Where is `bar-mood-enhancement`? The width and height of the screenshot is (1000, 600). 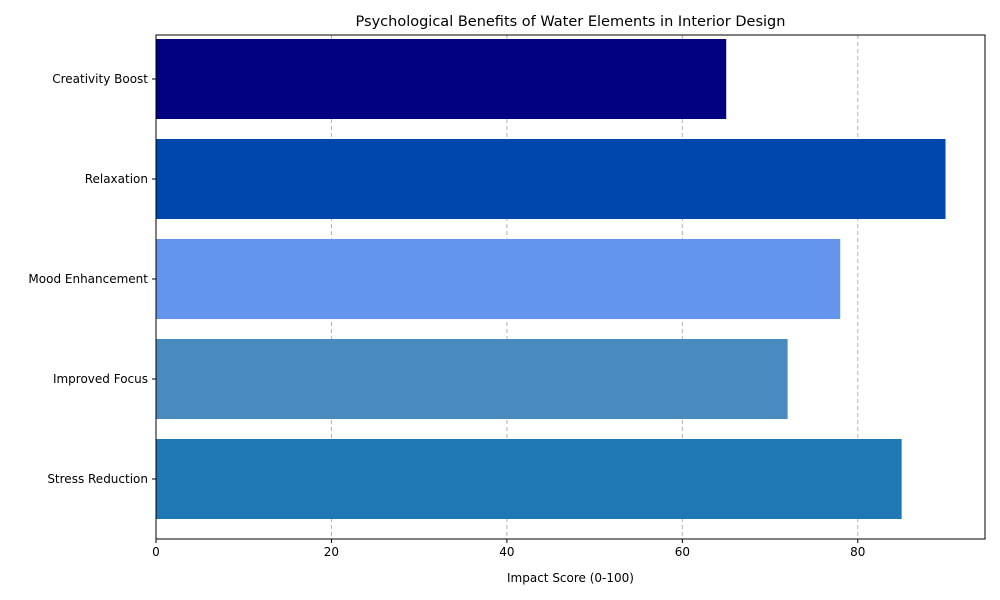 bar-mood-enhancement is located at coordinates (498, 279).